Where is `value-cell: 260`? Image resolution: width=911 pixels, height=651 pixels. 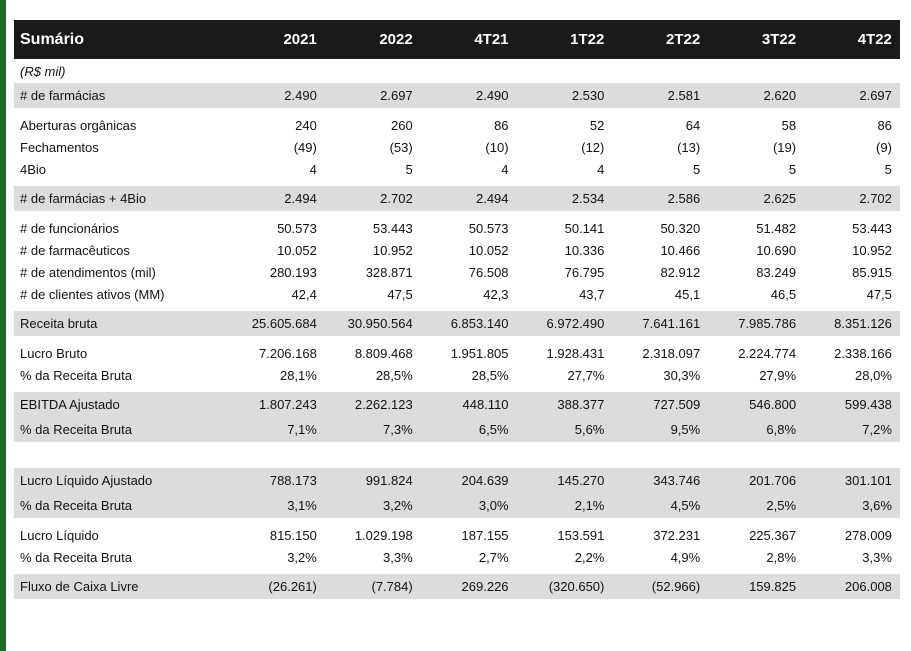 value-cell: 260 is located at coordinates (401, 125).